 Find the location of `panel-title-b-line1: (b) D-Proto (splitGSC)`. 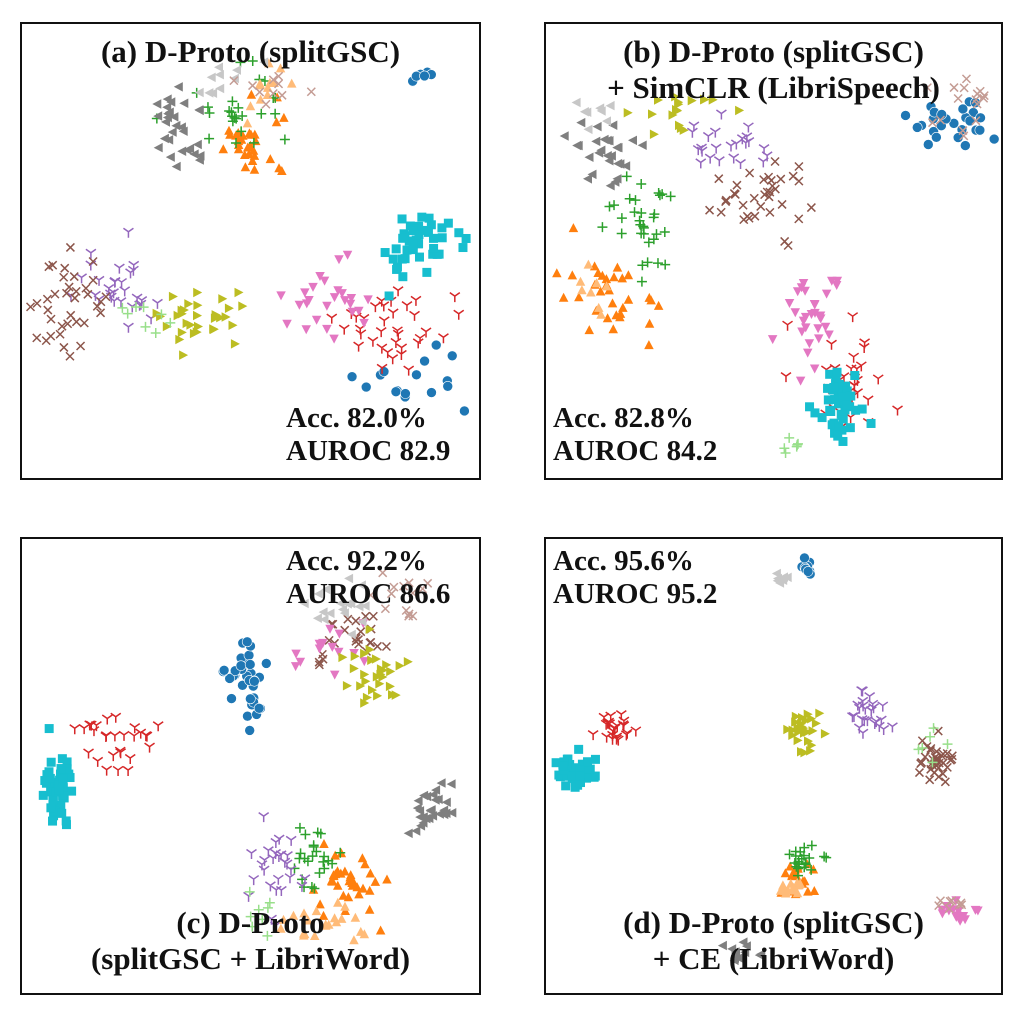

panel-title-b-line1: (b) D-Proto (splitGSC) is located at coordinates (773, 51).